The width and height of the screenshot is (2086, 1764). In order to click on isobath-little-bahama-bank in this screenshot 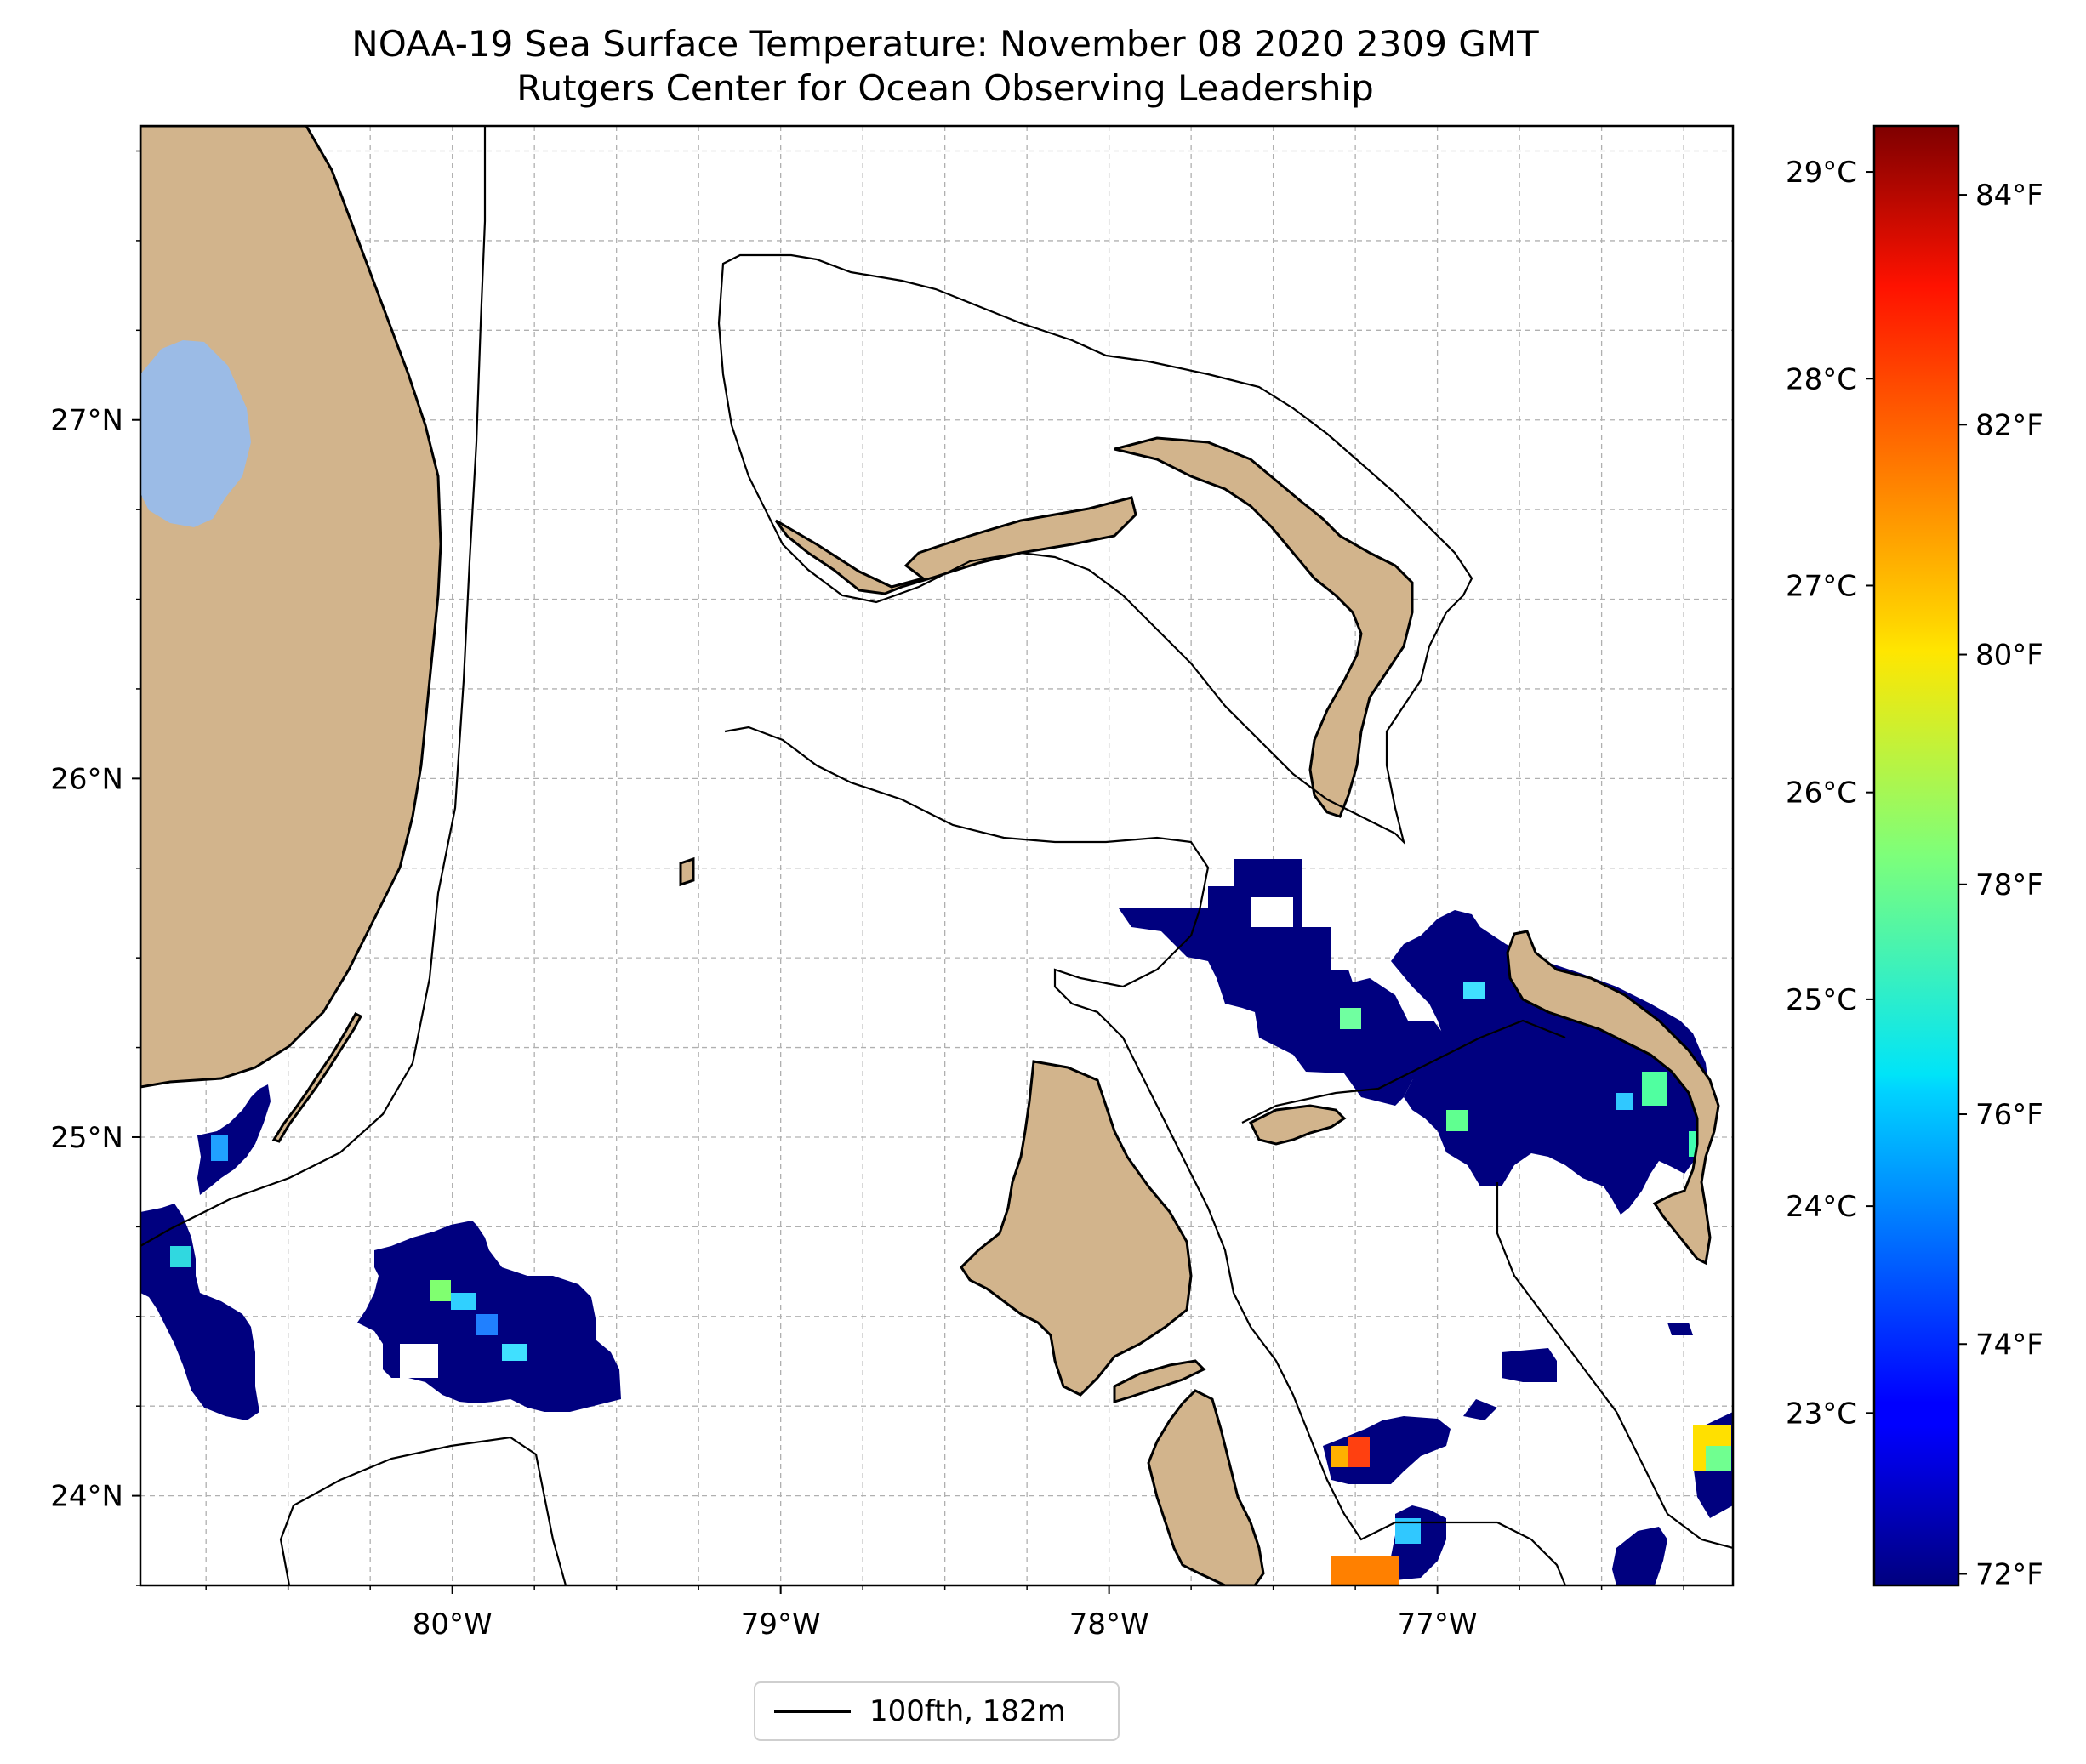, I will do `click(1095, 549)`.